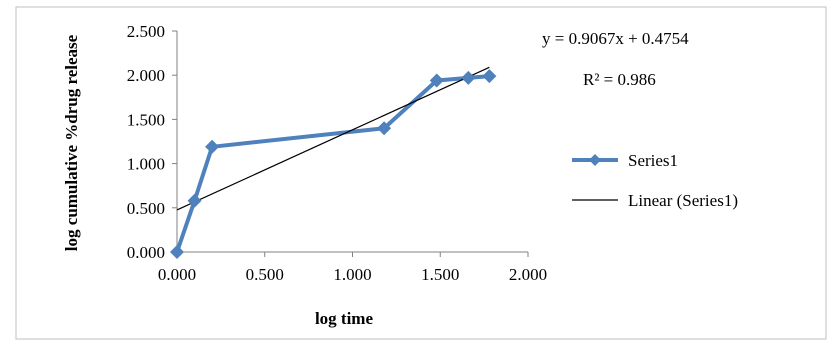 This screenshot has width=831, height=345. Describe the element at coordinates (595, 160) in the screenshot. I see `legend-series1-marker` at that location.